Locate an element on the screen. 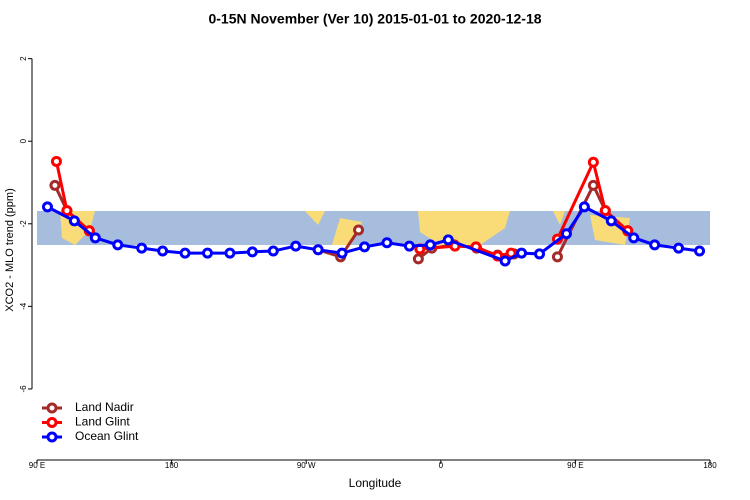  y-axis-label: XCO2 - MLO trend (ppm) is located at coordinates (10, 249).